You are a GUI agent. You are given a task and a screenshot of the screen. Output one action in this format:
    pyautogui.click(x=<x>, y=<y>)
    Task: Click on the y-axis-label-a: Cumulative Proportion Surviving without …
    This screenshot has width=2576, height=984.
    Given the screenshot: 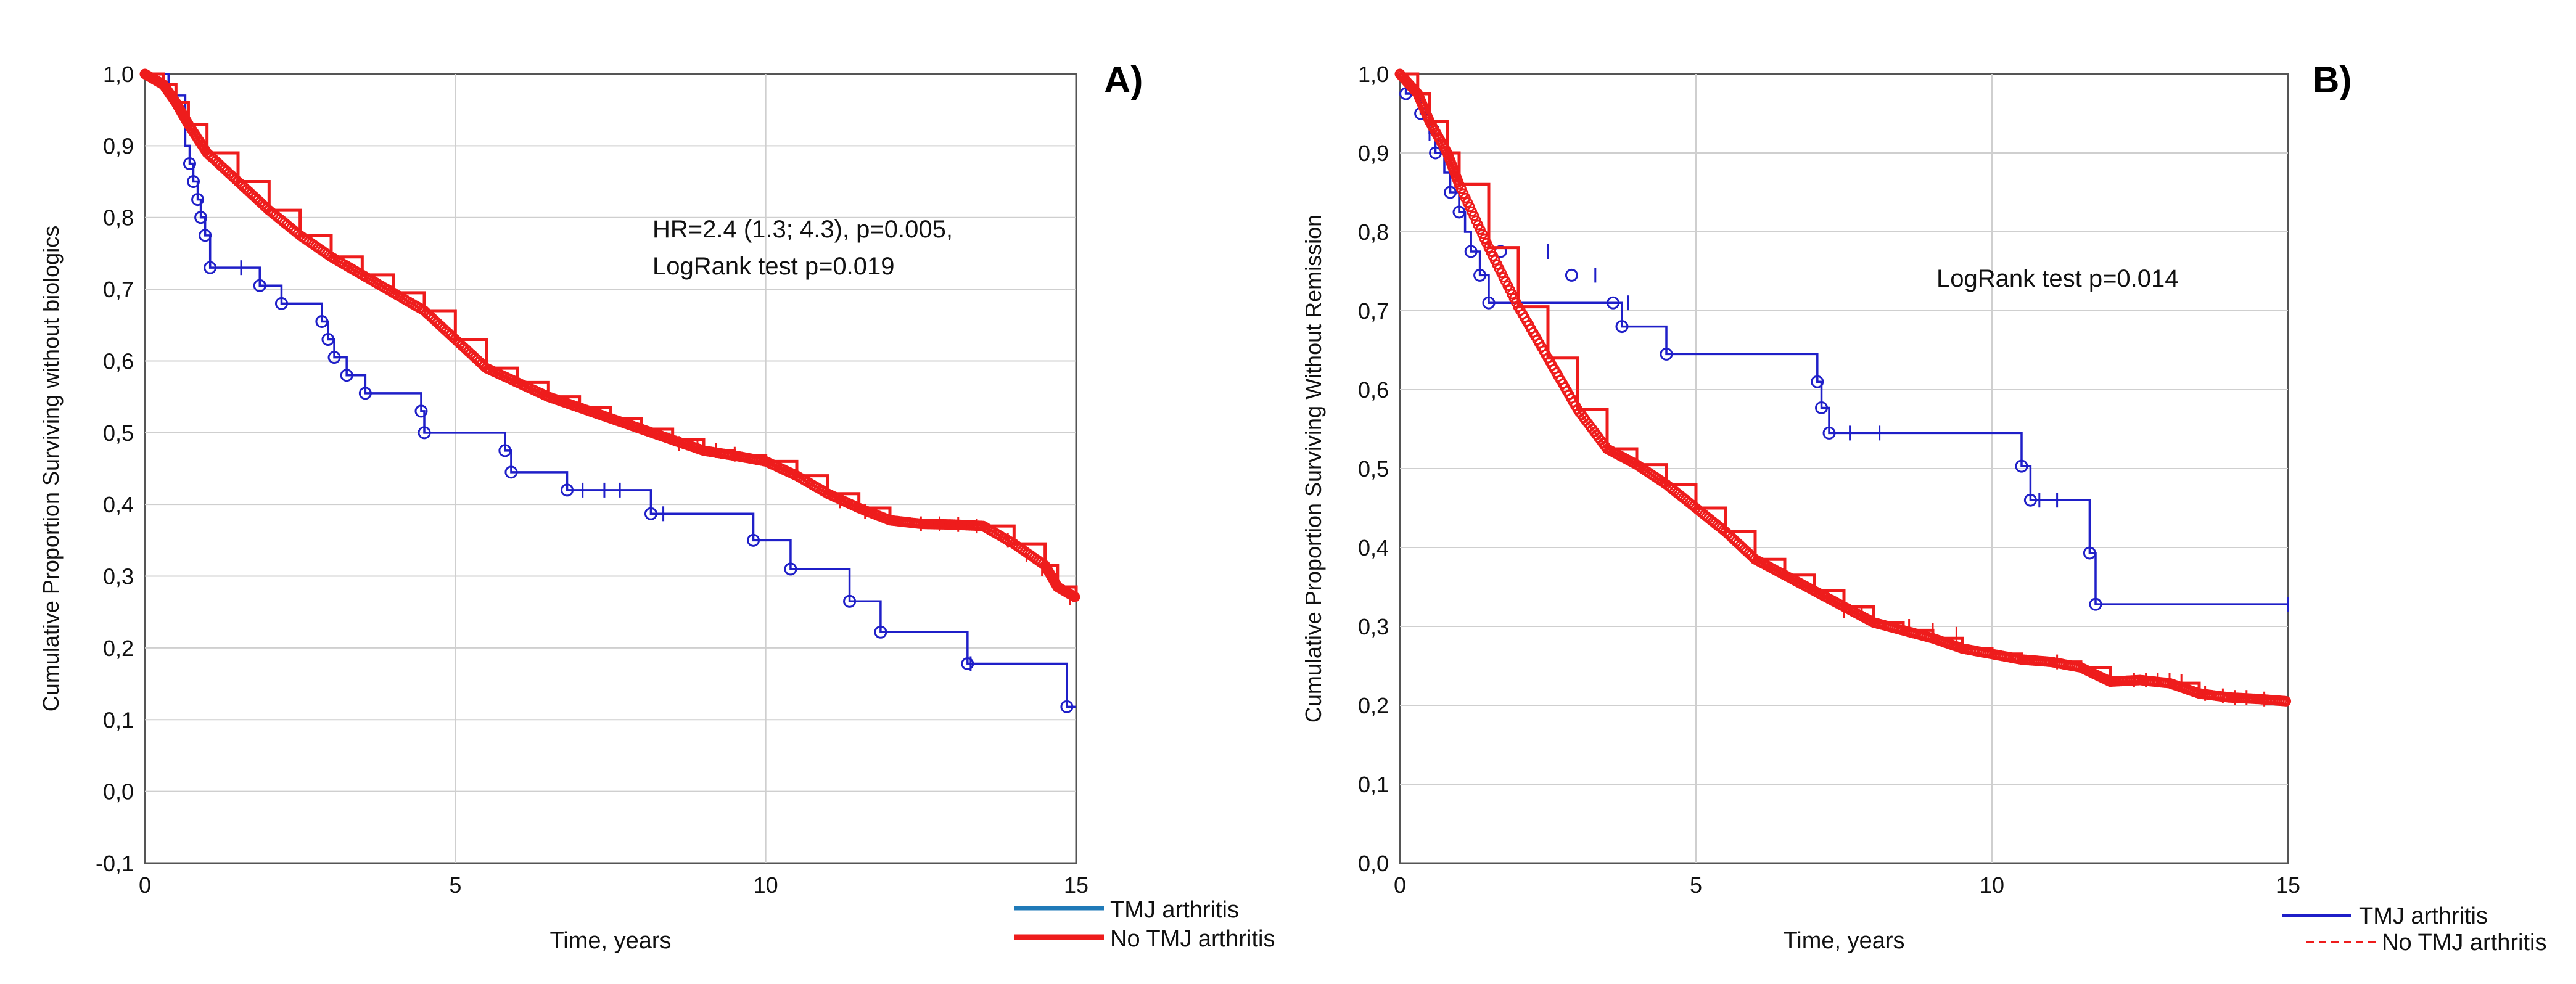 What is the action you would take?
    pyautogui.click(x=51, y=469)
    